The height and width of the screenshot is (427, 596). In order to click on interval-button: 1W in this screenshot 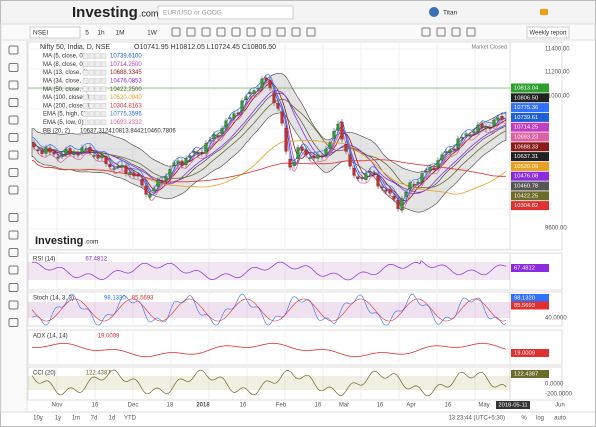, I will do `click(152, 33)`.